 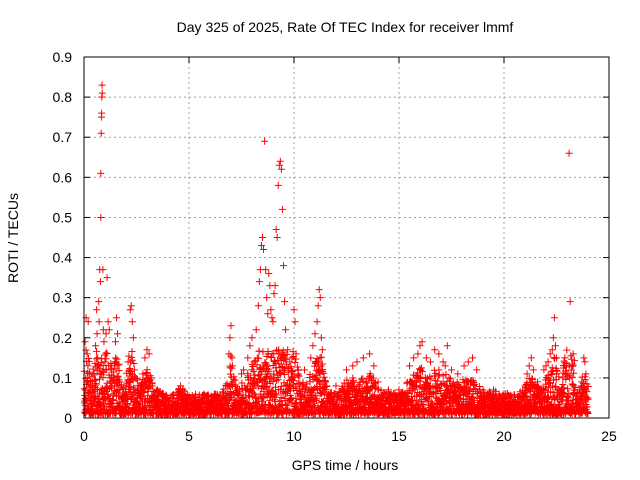 What do you see at coordinates (63, 298) in the screenshot?
I see `y-tick-label: 0.3` at bounding box center [63, 298].